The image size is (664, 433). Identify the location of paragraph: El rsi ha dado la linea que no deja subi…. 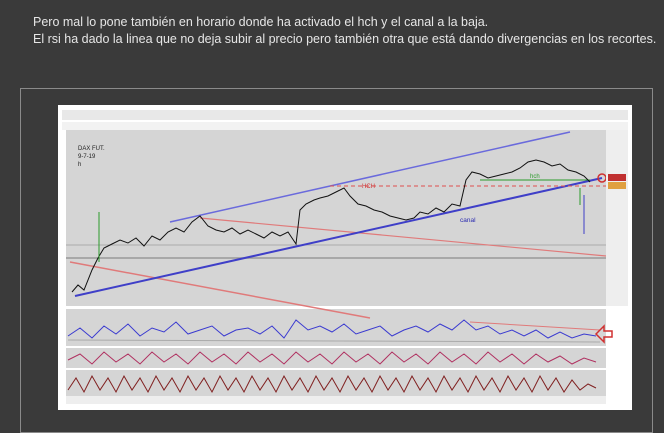
(345, 39).